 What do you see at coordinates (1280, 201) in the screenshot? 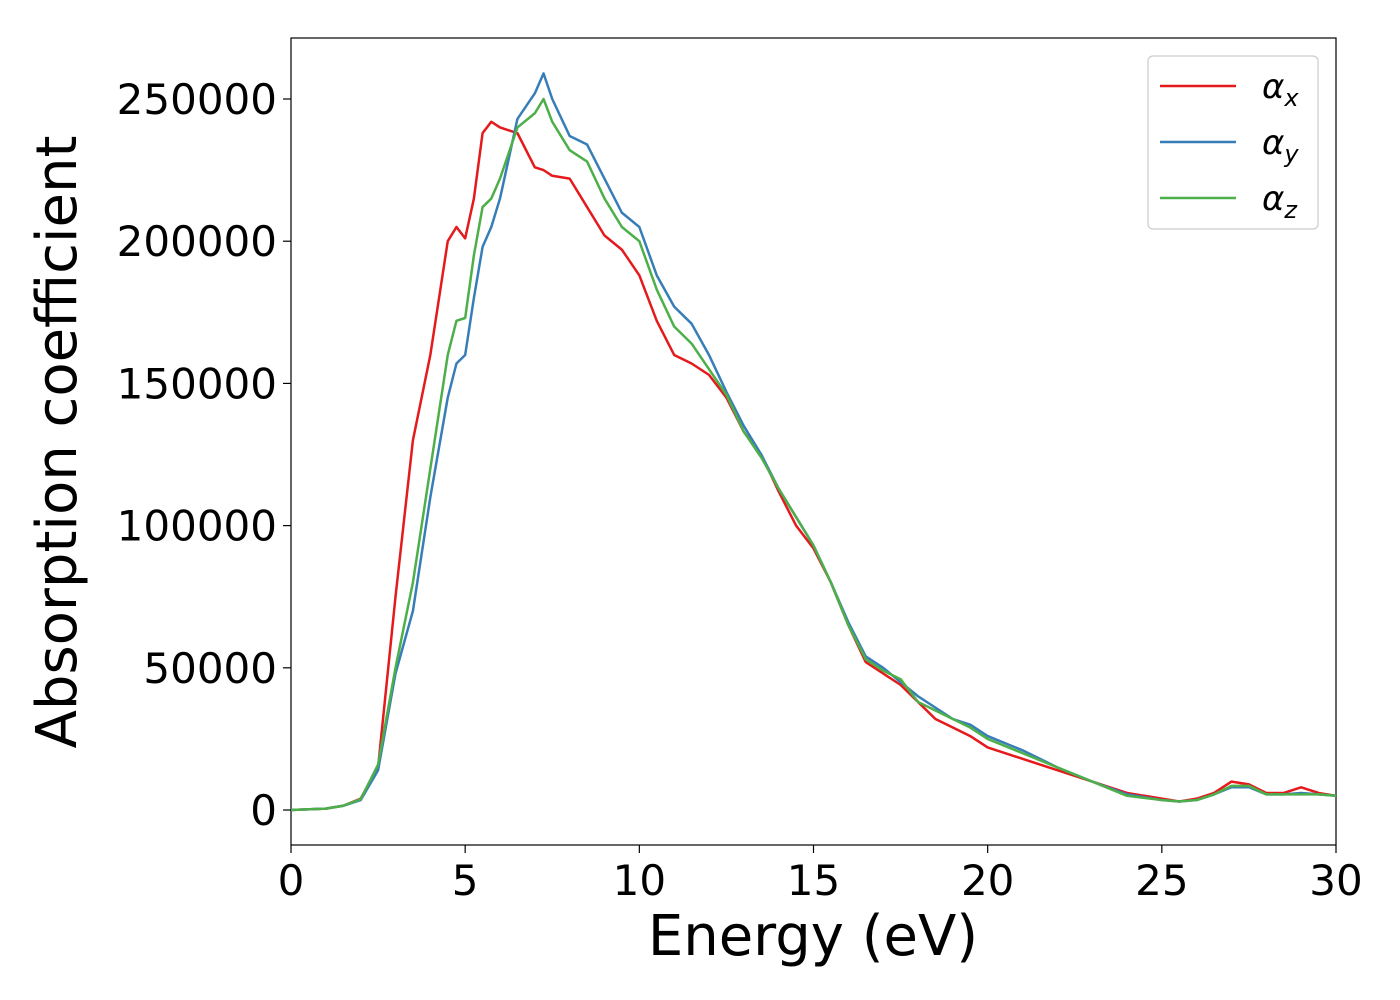
I see `legend-label: αz` at bounding box center [1280, 201].